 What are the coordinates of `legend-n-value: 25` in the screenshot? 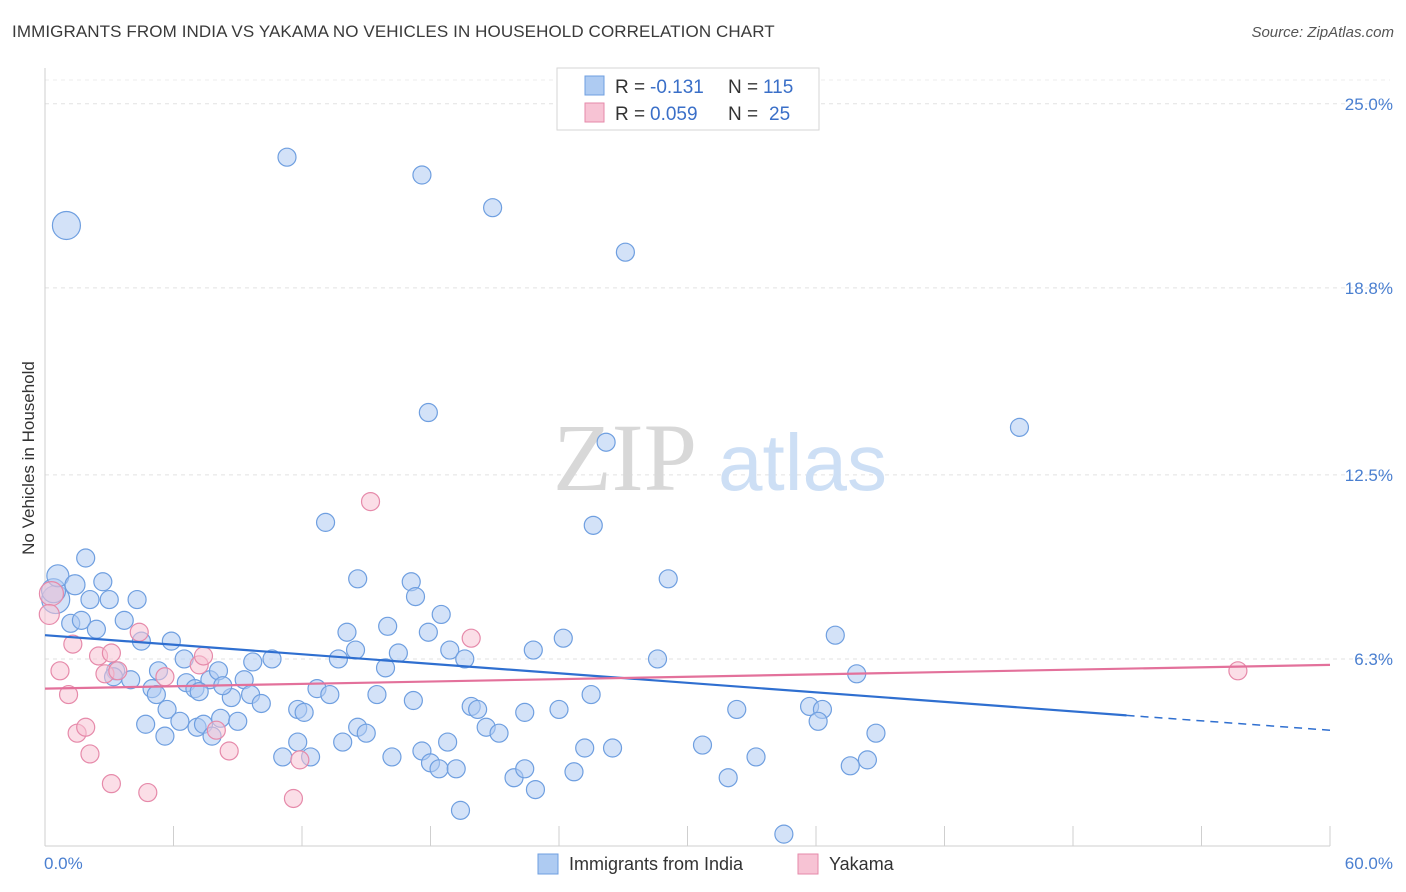 It's located at (779, 114).